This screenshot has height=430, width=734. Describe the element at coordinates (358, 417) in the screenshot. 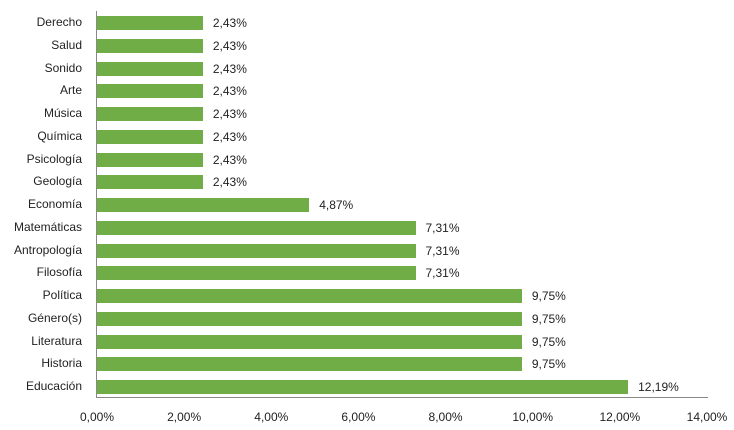

I see `x-tick-label: 6,00%` at that location.